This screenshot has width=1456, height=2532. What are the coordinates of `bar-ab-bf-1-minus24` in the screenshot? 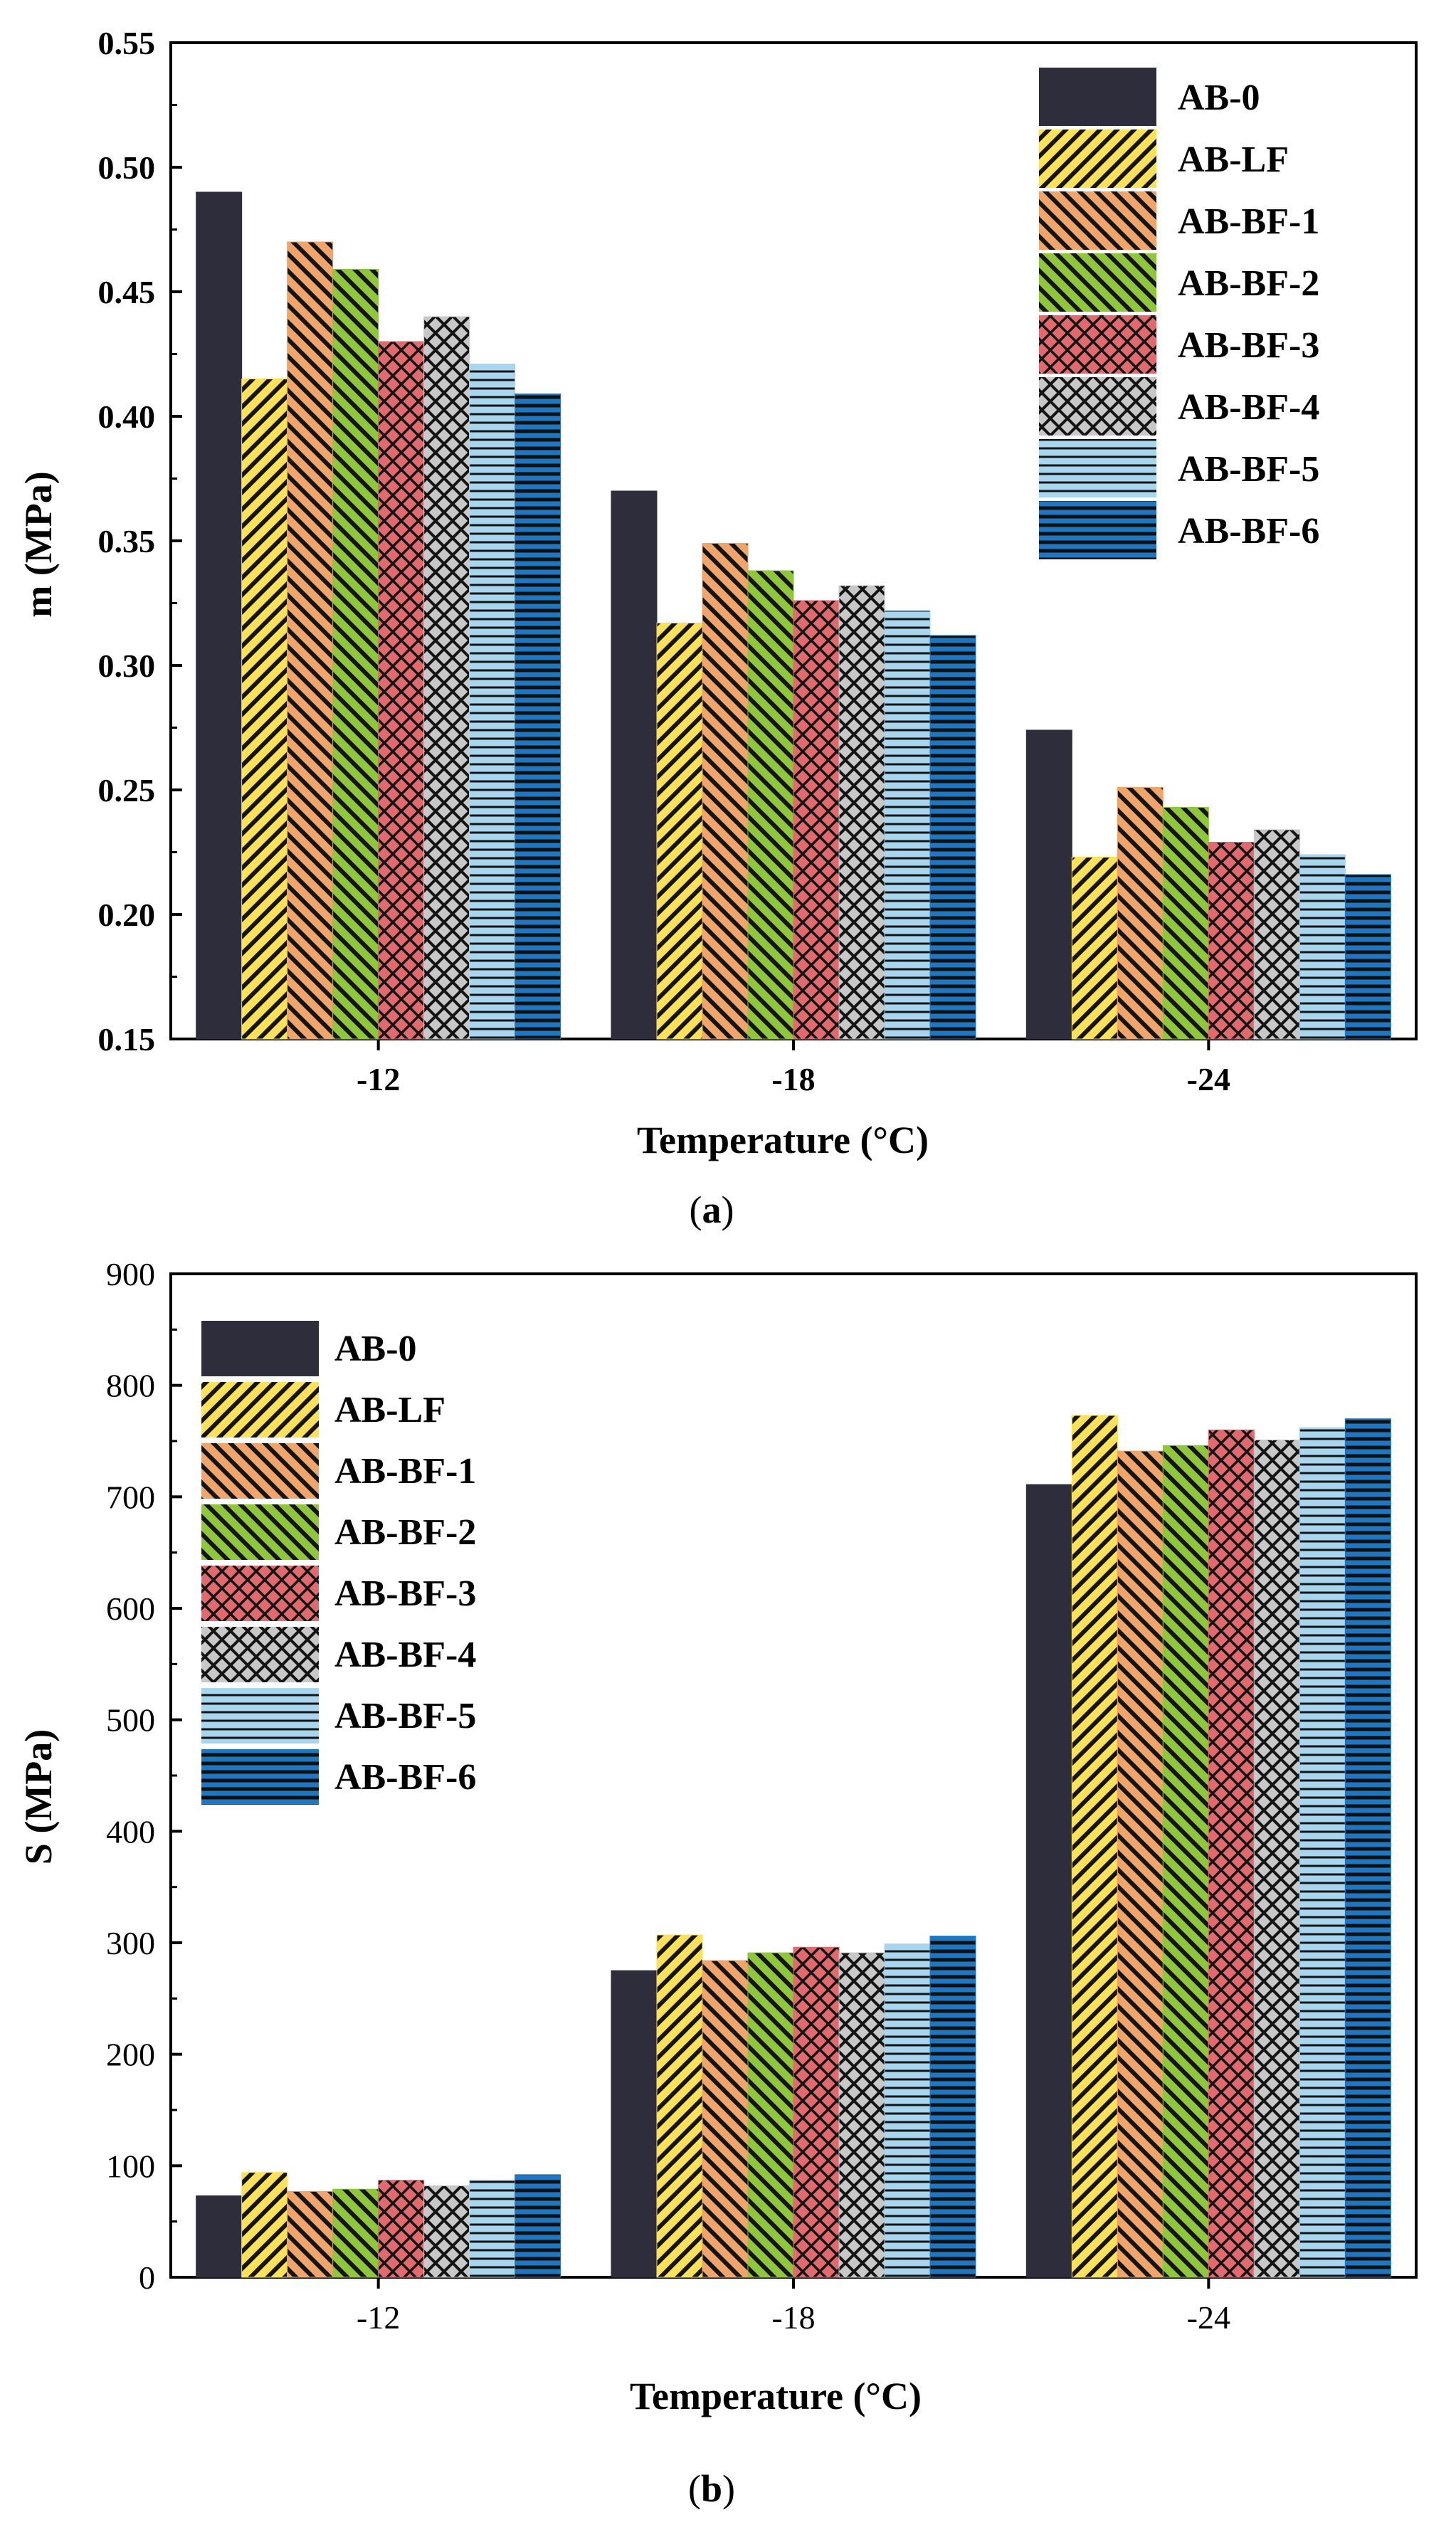 It's located at (1140, 1864).